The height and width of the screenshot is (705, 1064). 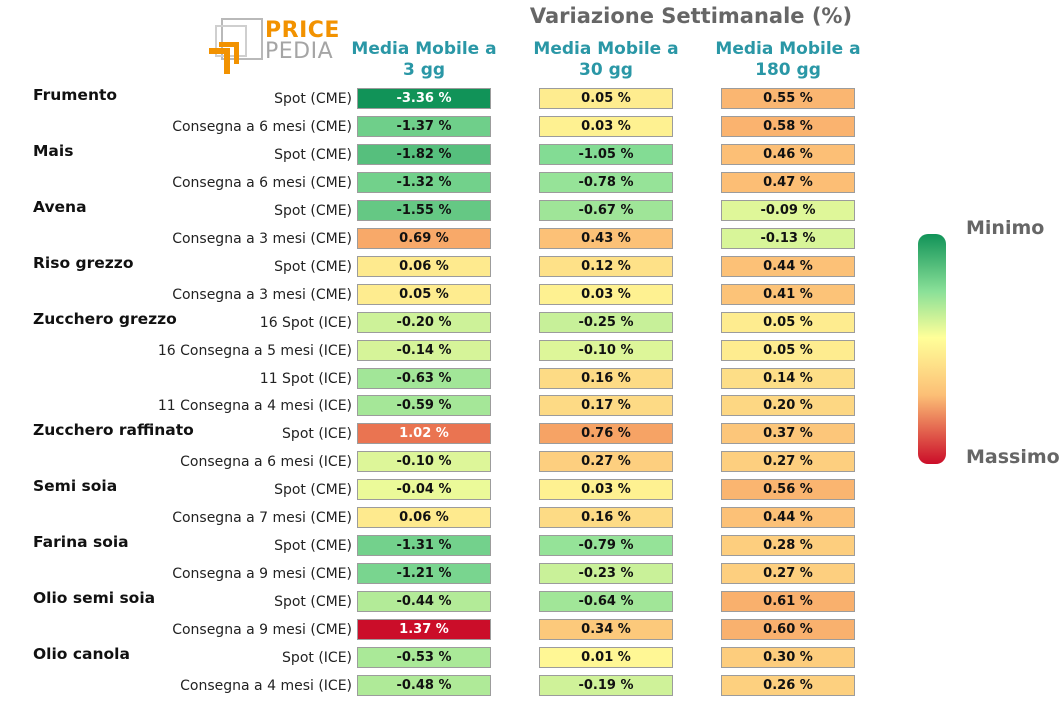 What do you see at coordinates (424, 126) in the screenshot?
I see `heatmap-cell: -1.37 %` at bounding box center [424, 126].